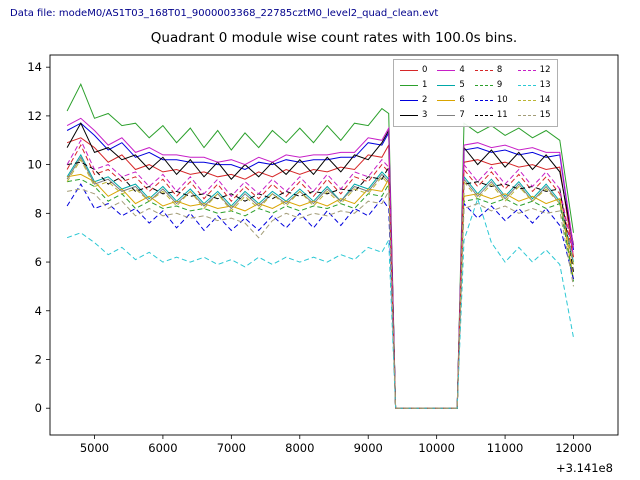  I want to click on legend-item-15: 15, so click(534, 115).